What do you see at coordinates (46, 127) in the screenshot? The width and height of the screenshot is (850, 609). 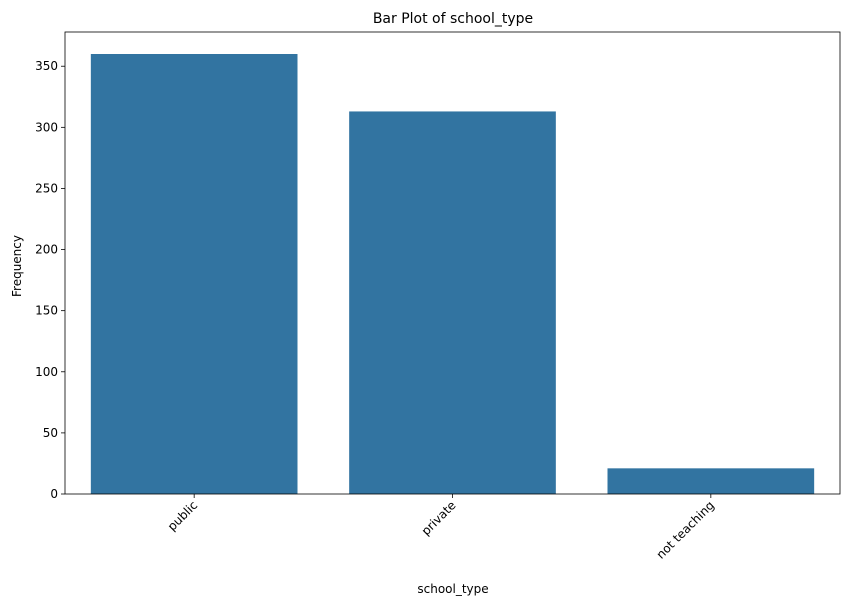 I see `y-tick-label: 300` at bounding box center [46, 127].